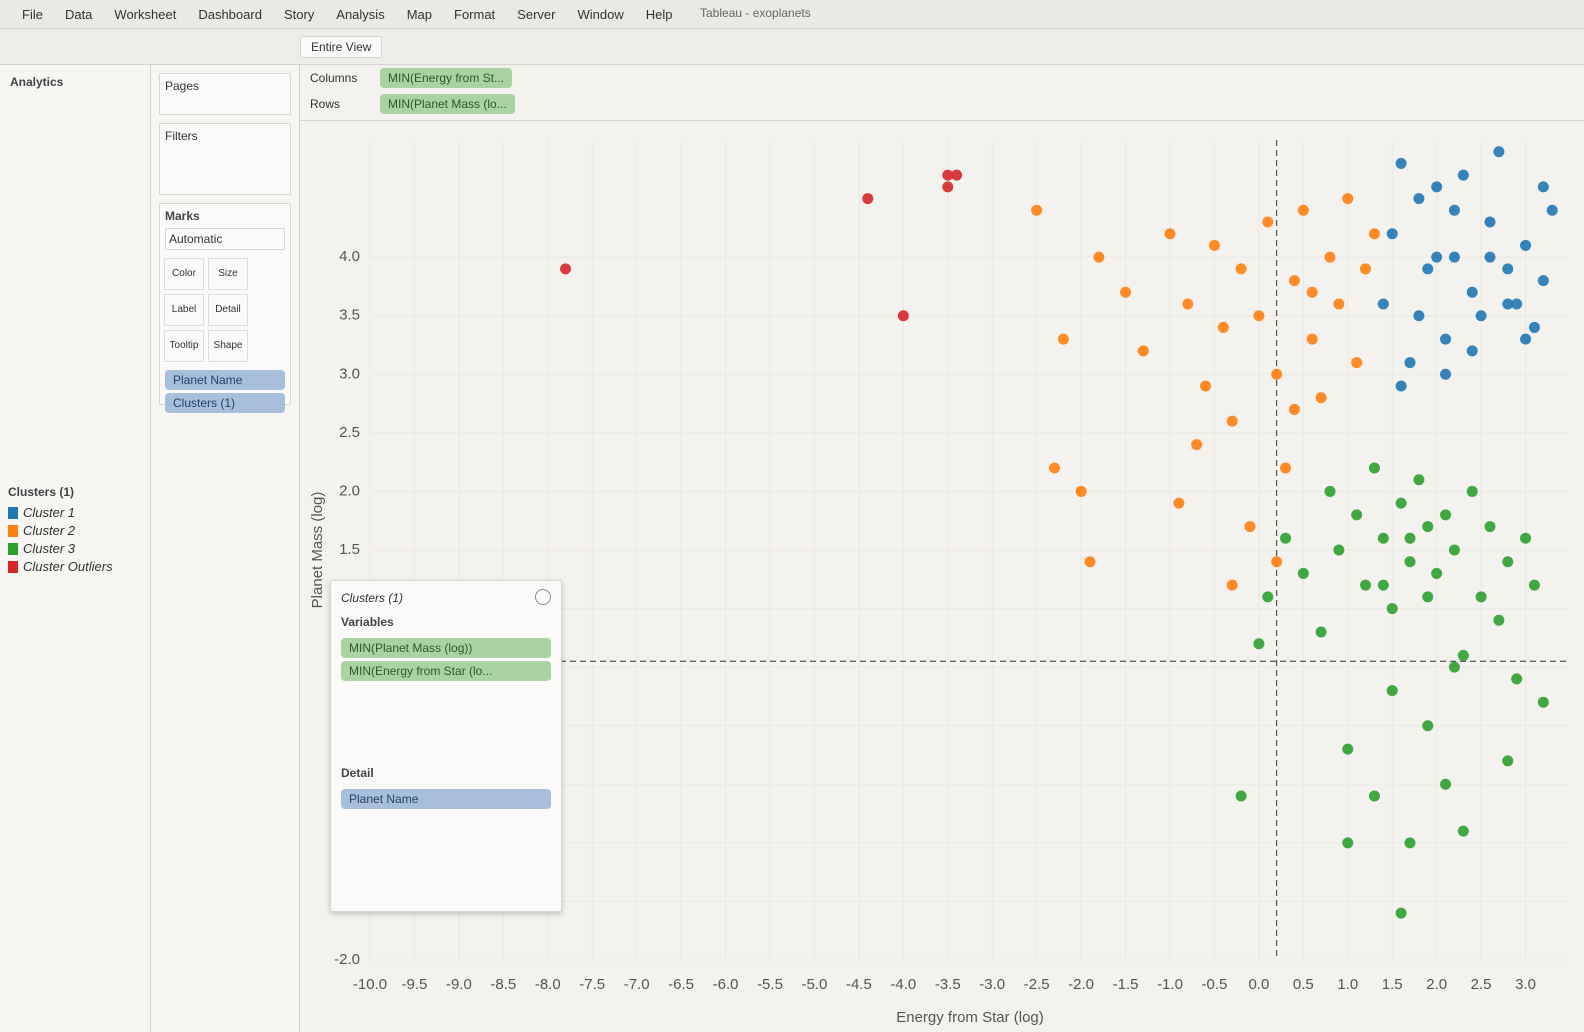 This screenshot has height=1032, width=1584. What do you see at coordinates (37, 82) in the screenshot?
I see `analytics-tab: Analytics` at bounding box center [37, 82].